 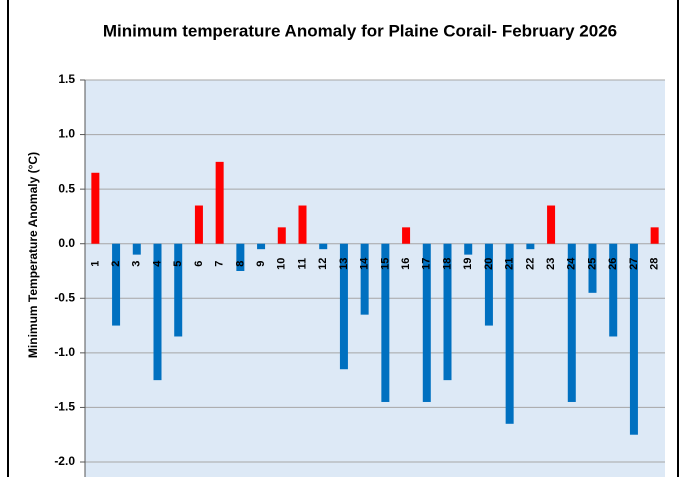 What do you see at coordinates (64, 461) in the screenshot?
I see `y-tick-label: -2.0` at bounding box center [64, 461].